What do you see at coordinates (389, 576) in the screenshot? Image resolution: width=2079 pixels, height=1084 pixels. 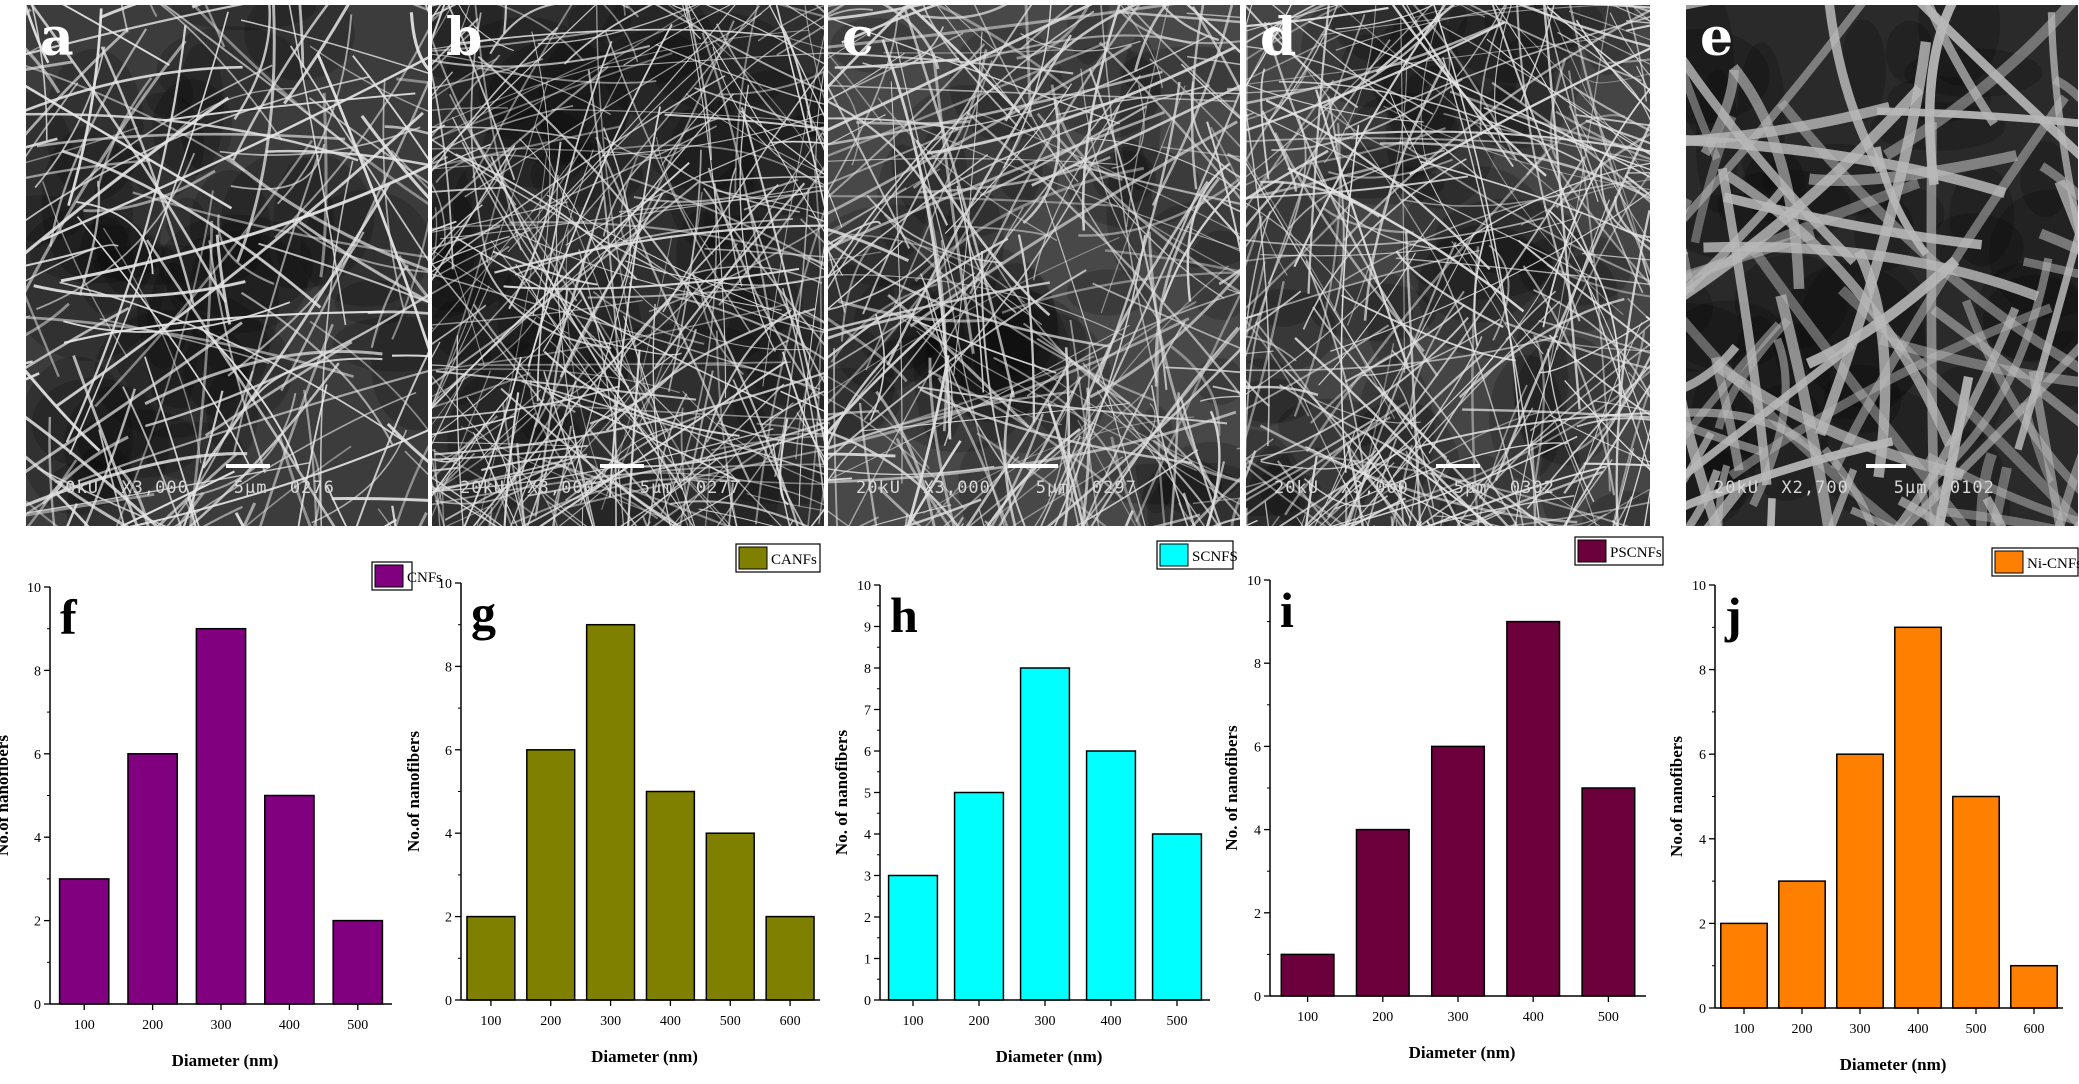 I see `legend-swatch-f` at bounding box center [389, 576].